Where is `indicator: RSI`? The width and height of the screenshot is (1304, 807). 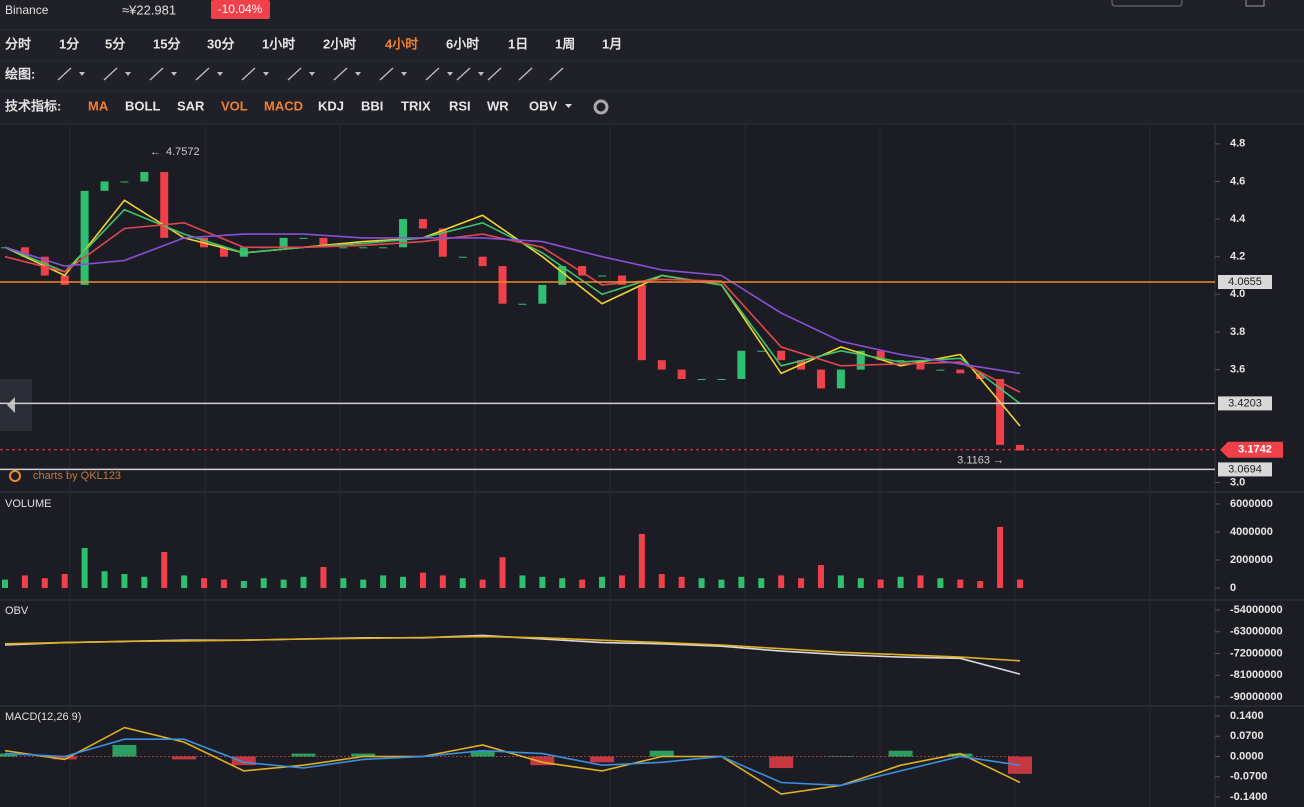 indicator: RSI is located at coordinates (460, 105).